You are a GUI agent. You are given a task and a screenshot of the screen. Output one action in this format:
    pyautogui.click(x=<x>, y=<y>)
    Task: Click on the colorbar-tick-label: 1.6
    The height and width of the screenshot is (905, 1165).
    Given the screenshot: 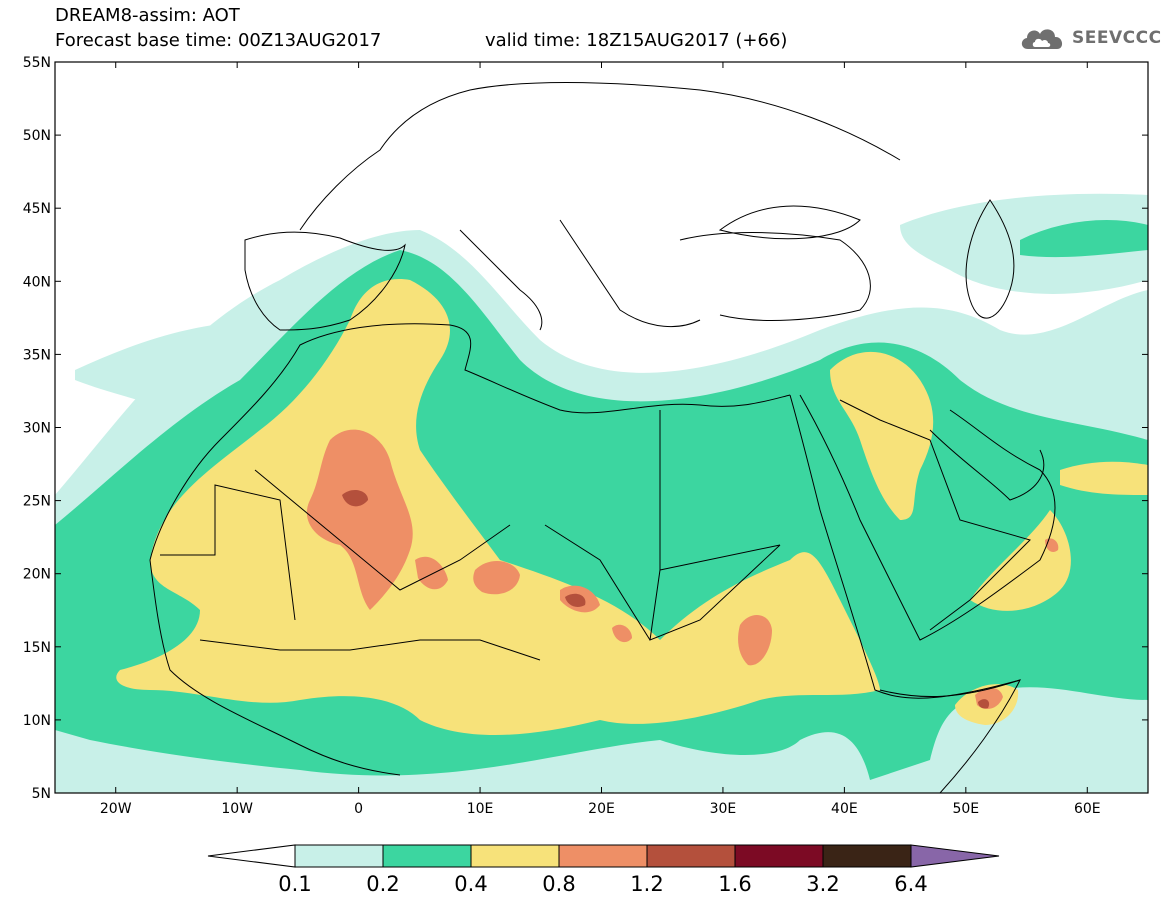 What is the action you would take?
    pyautogui.click(x=734, y=884)
    